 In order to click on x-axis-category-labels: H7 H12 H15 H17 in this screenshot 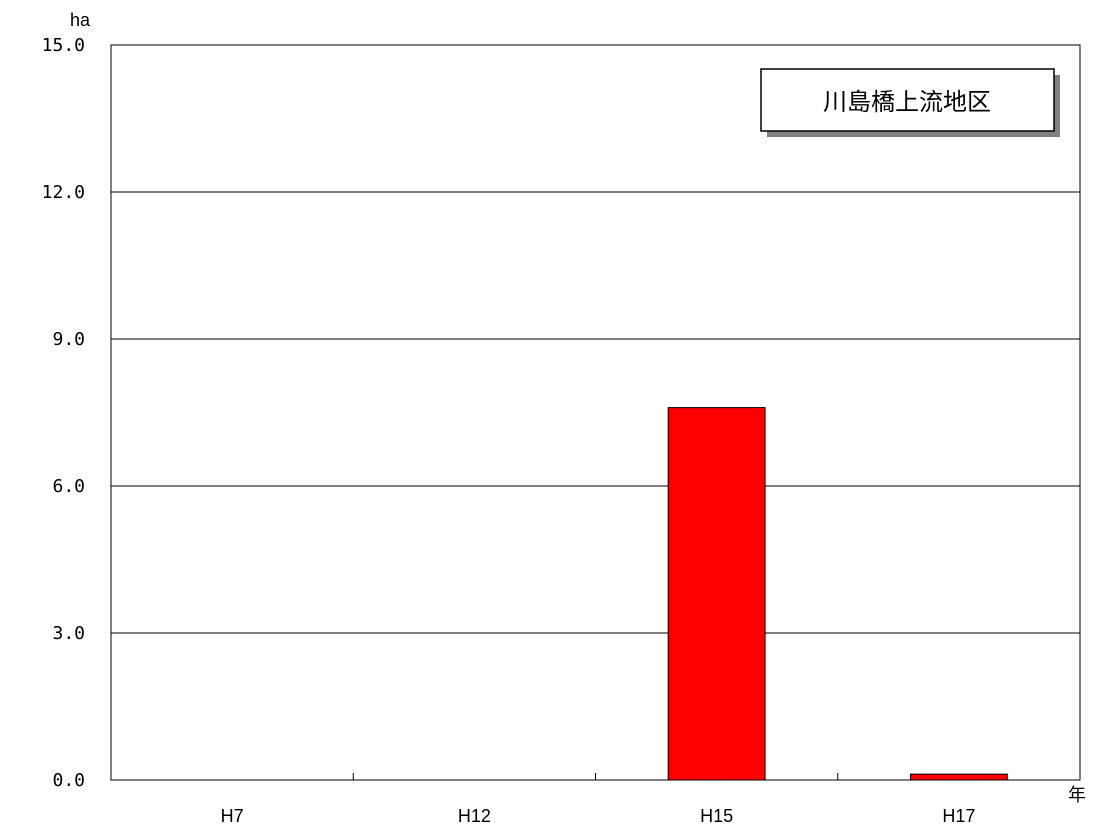, I will do `click(598, 816)`.